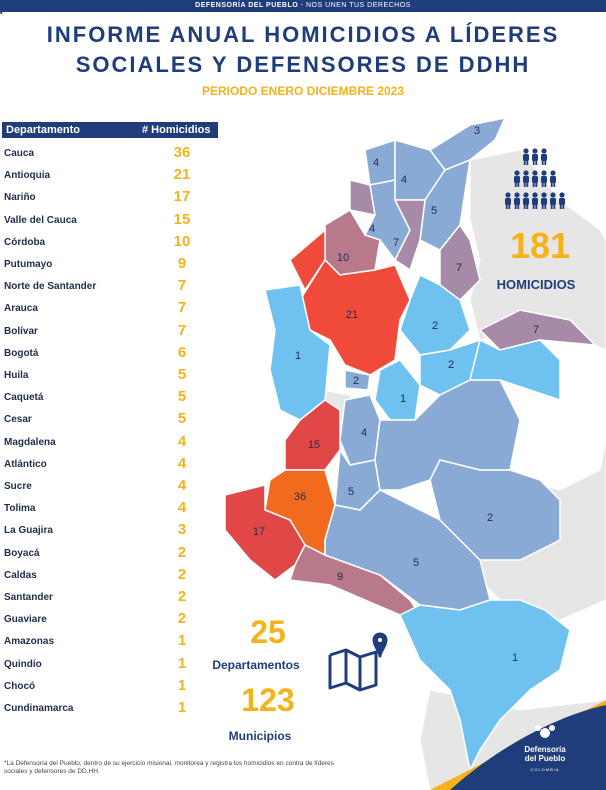  Describe the element at coordinates (23, 664) in the screenshot. I see `department-name: Quindío` at that location.